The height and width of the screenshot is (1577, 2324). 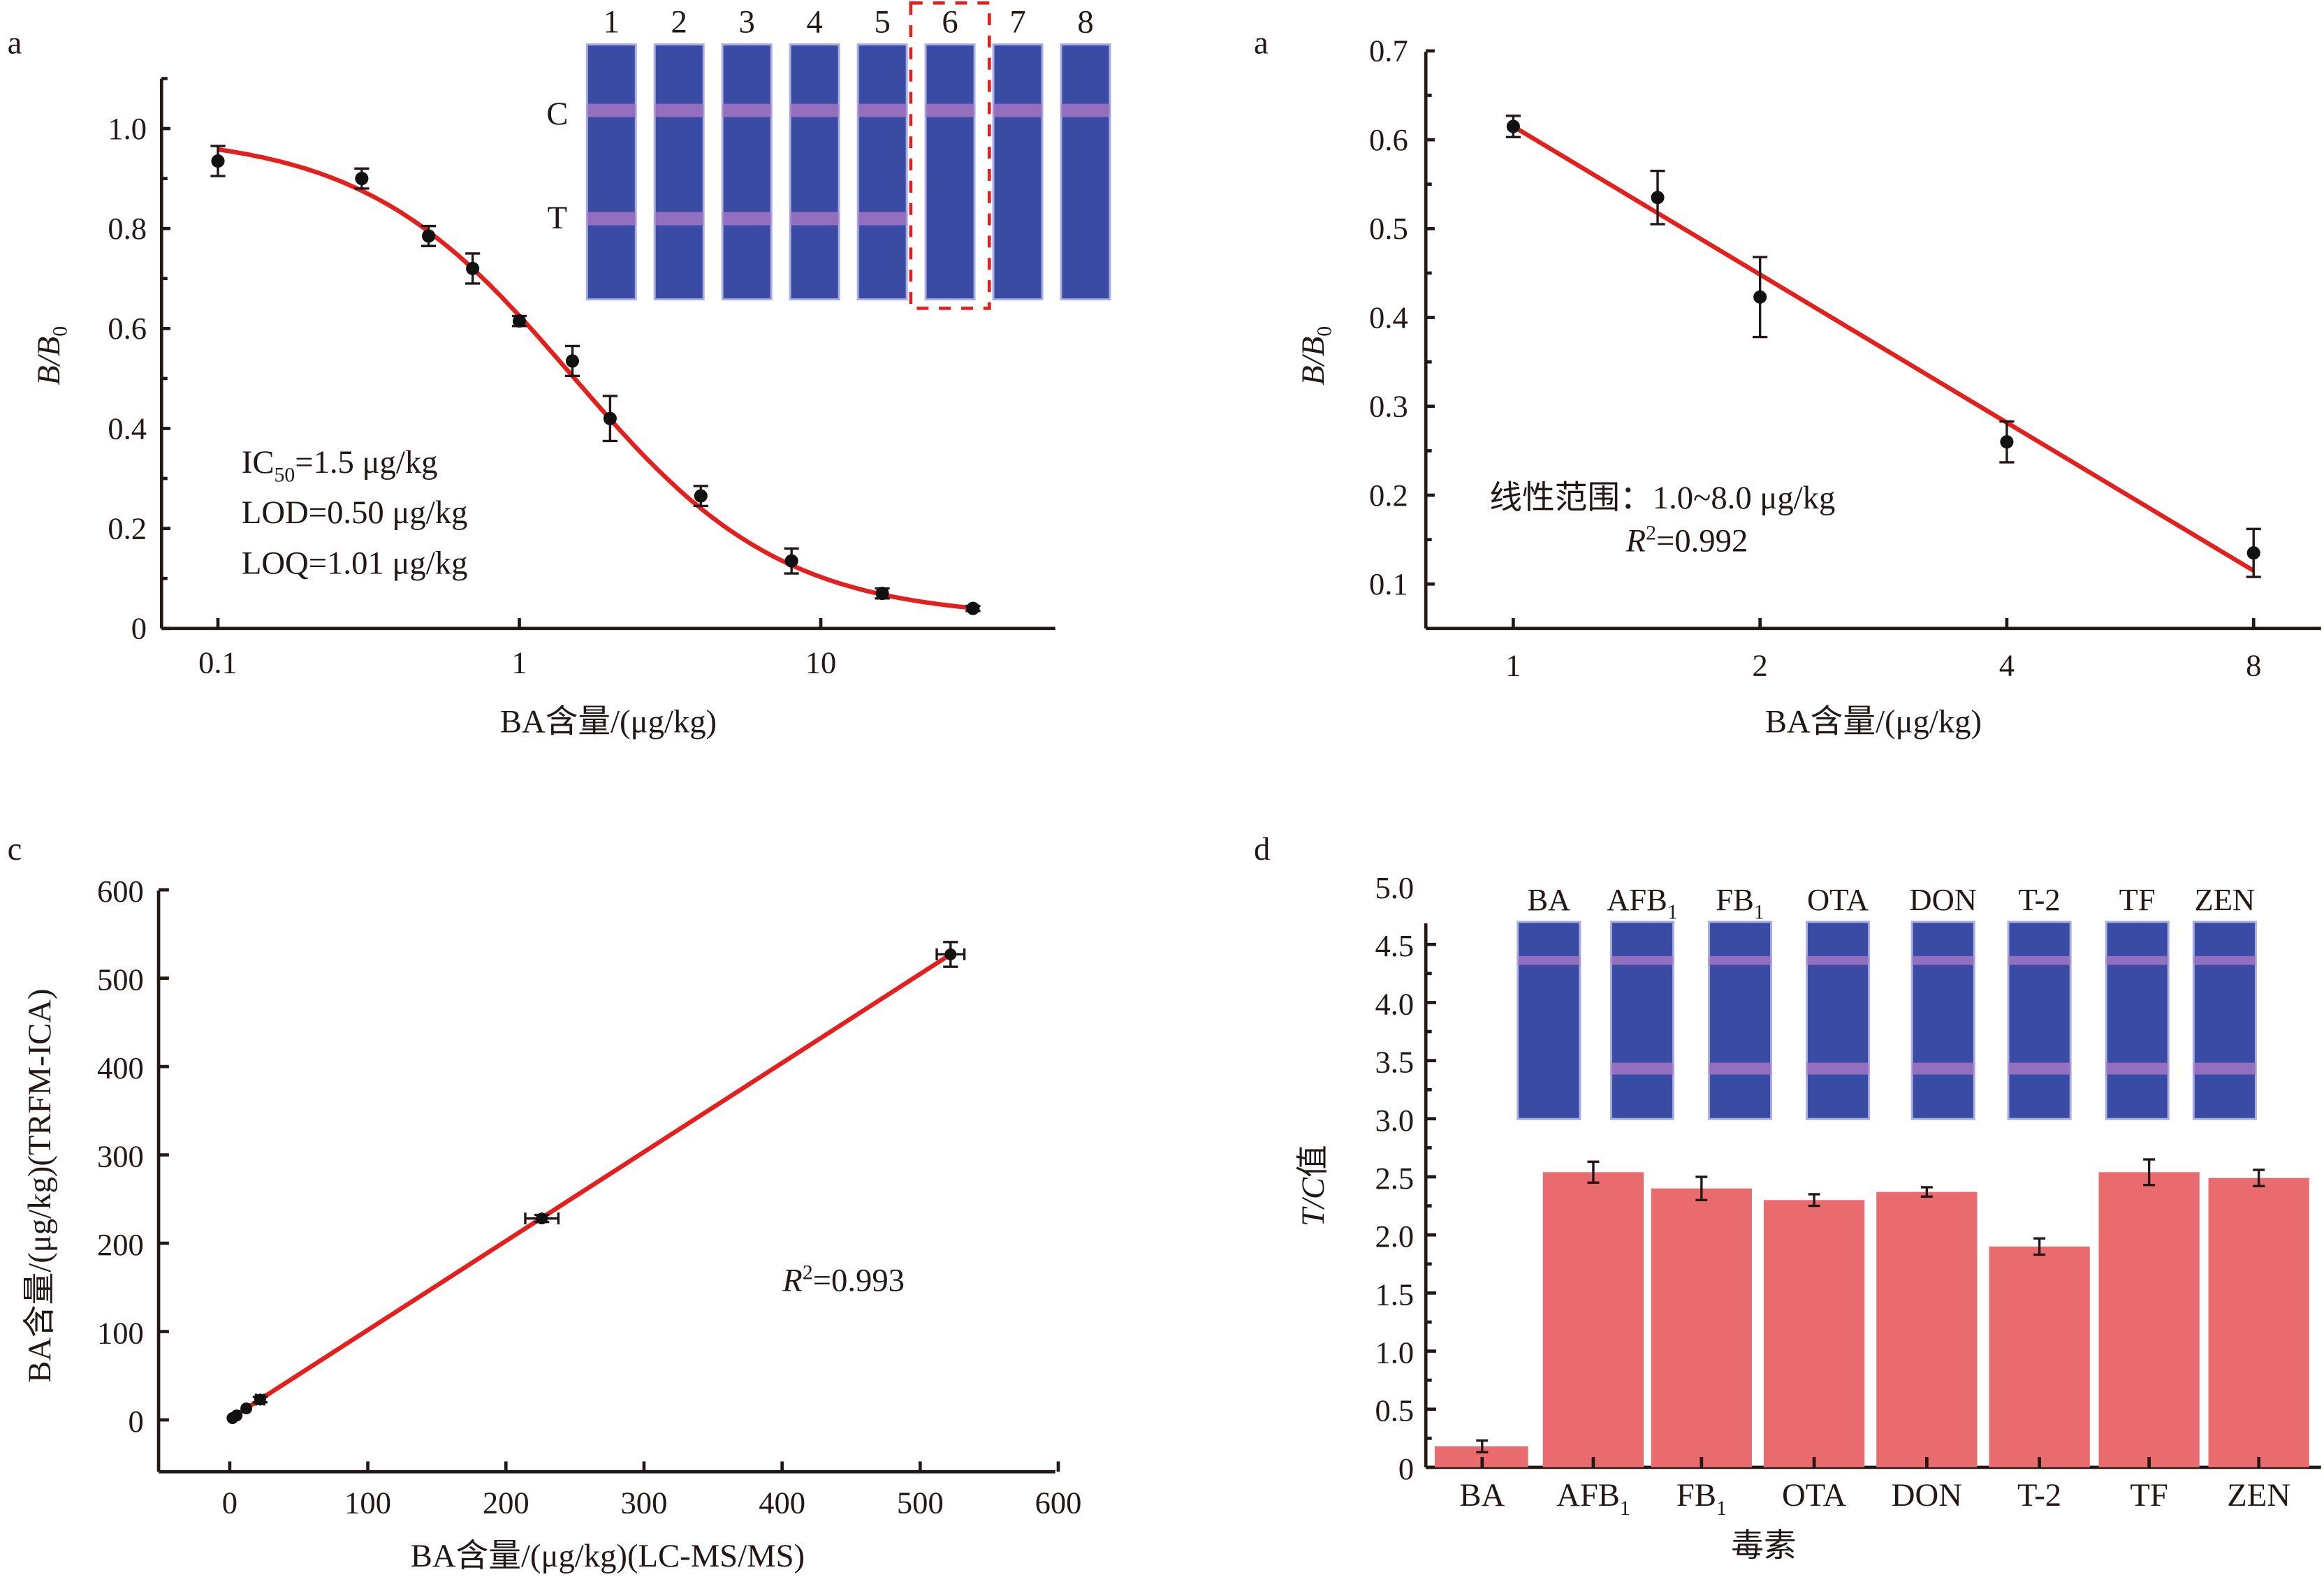 What do you see at coordinates (120, 1067) in the screenshot?
I see `y-tick-label: 400` at bounding box center [120, 1067].